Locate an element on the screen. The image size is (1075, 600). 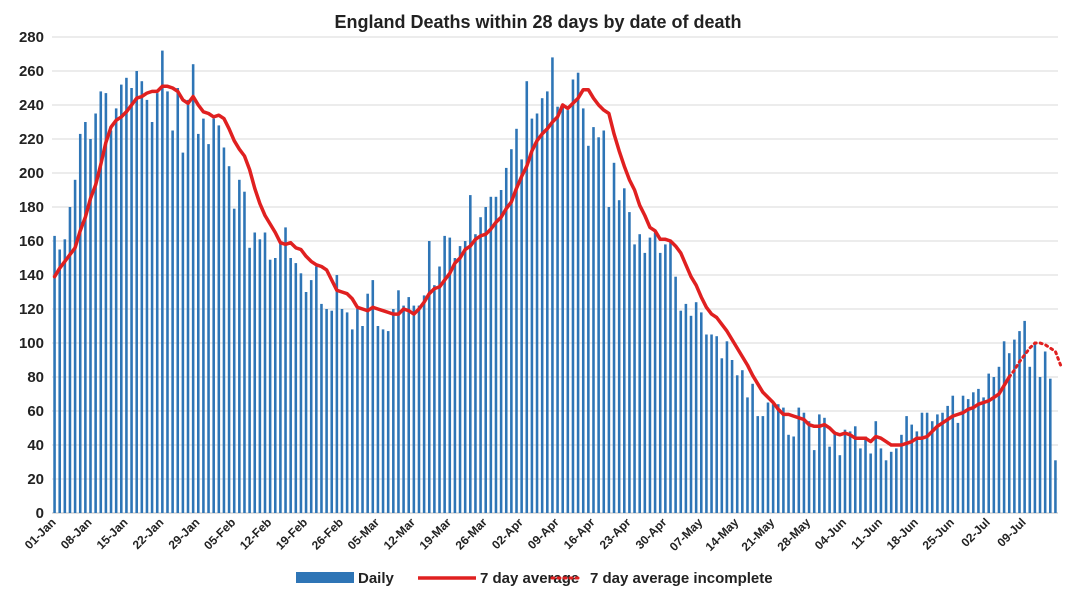
y-tick-label: 40 is located at coordinates (35, 445).